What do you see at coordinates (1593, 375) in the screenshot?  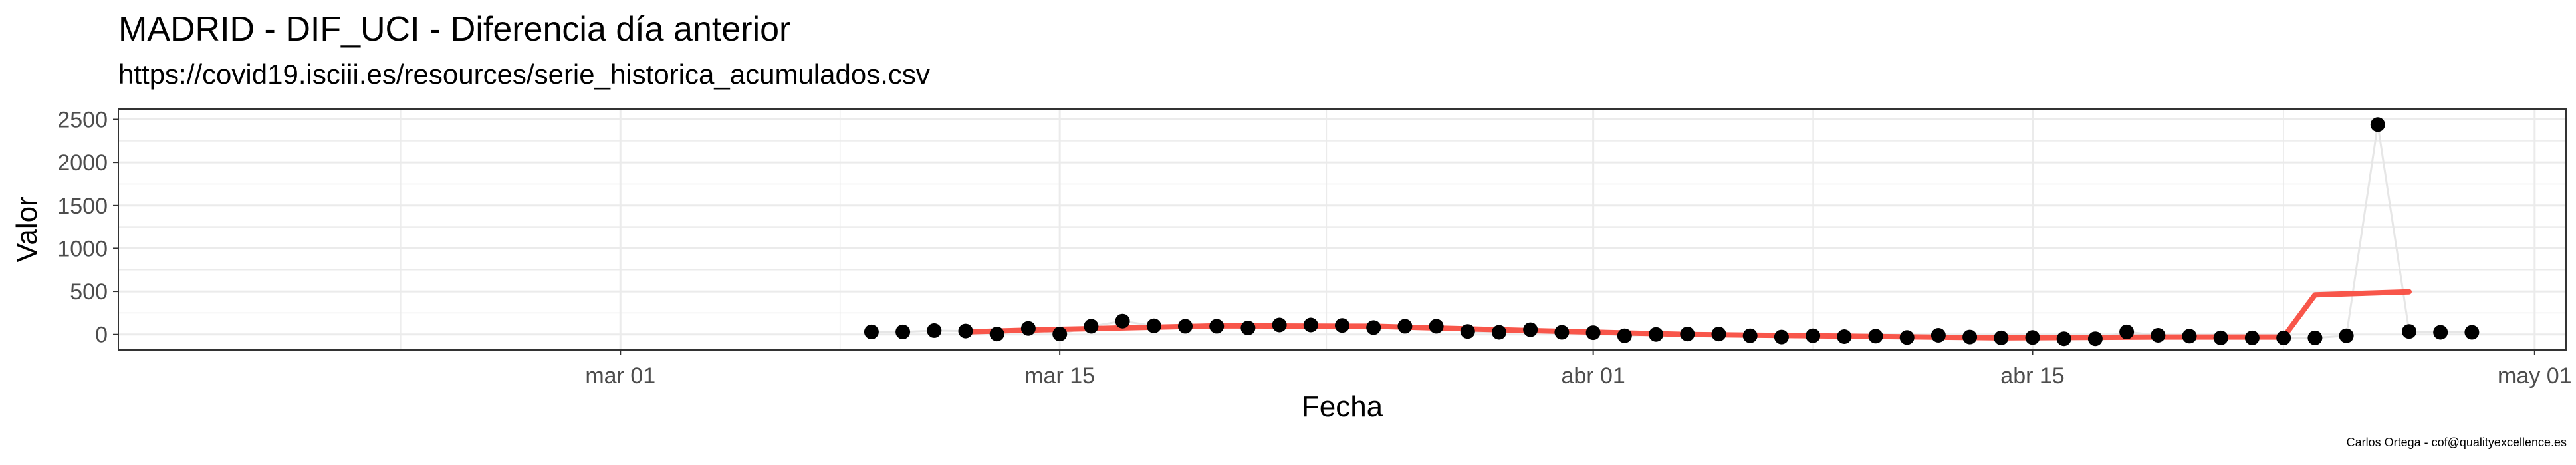 I see `x-tick-label: abr 01` at bounding box center [1593, 375].